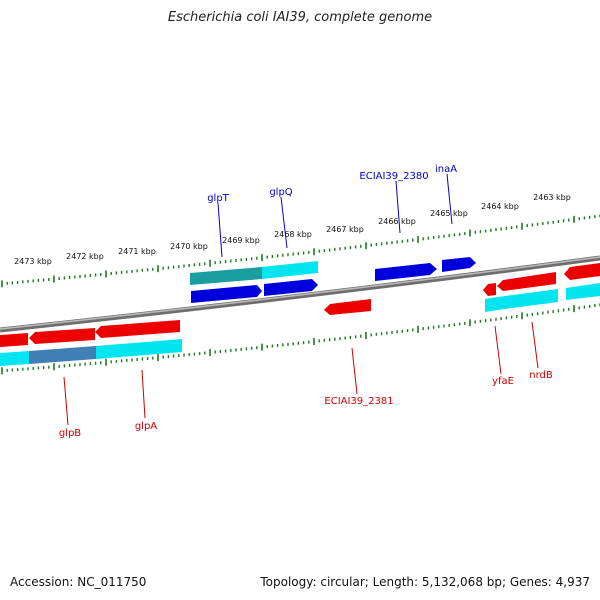  Describe the element at coordinates (503, 381) in the screenshot. I see `label-yfaE: yfaE` at that location.